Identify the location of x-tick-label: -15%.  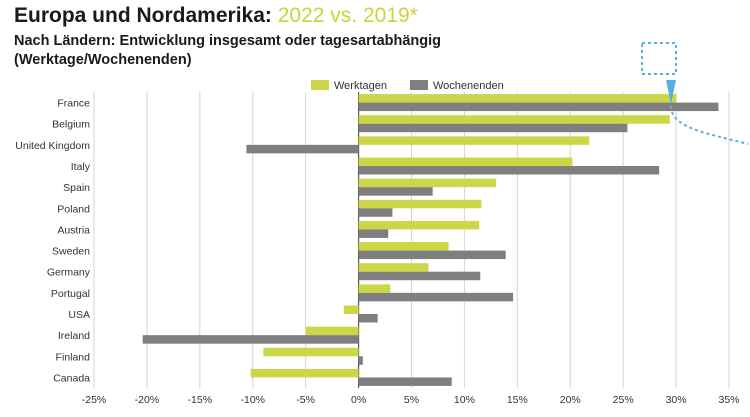
(200, 400).